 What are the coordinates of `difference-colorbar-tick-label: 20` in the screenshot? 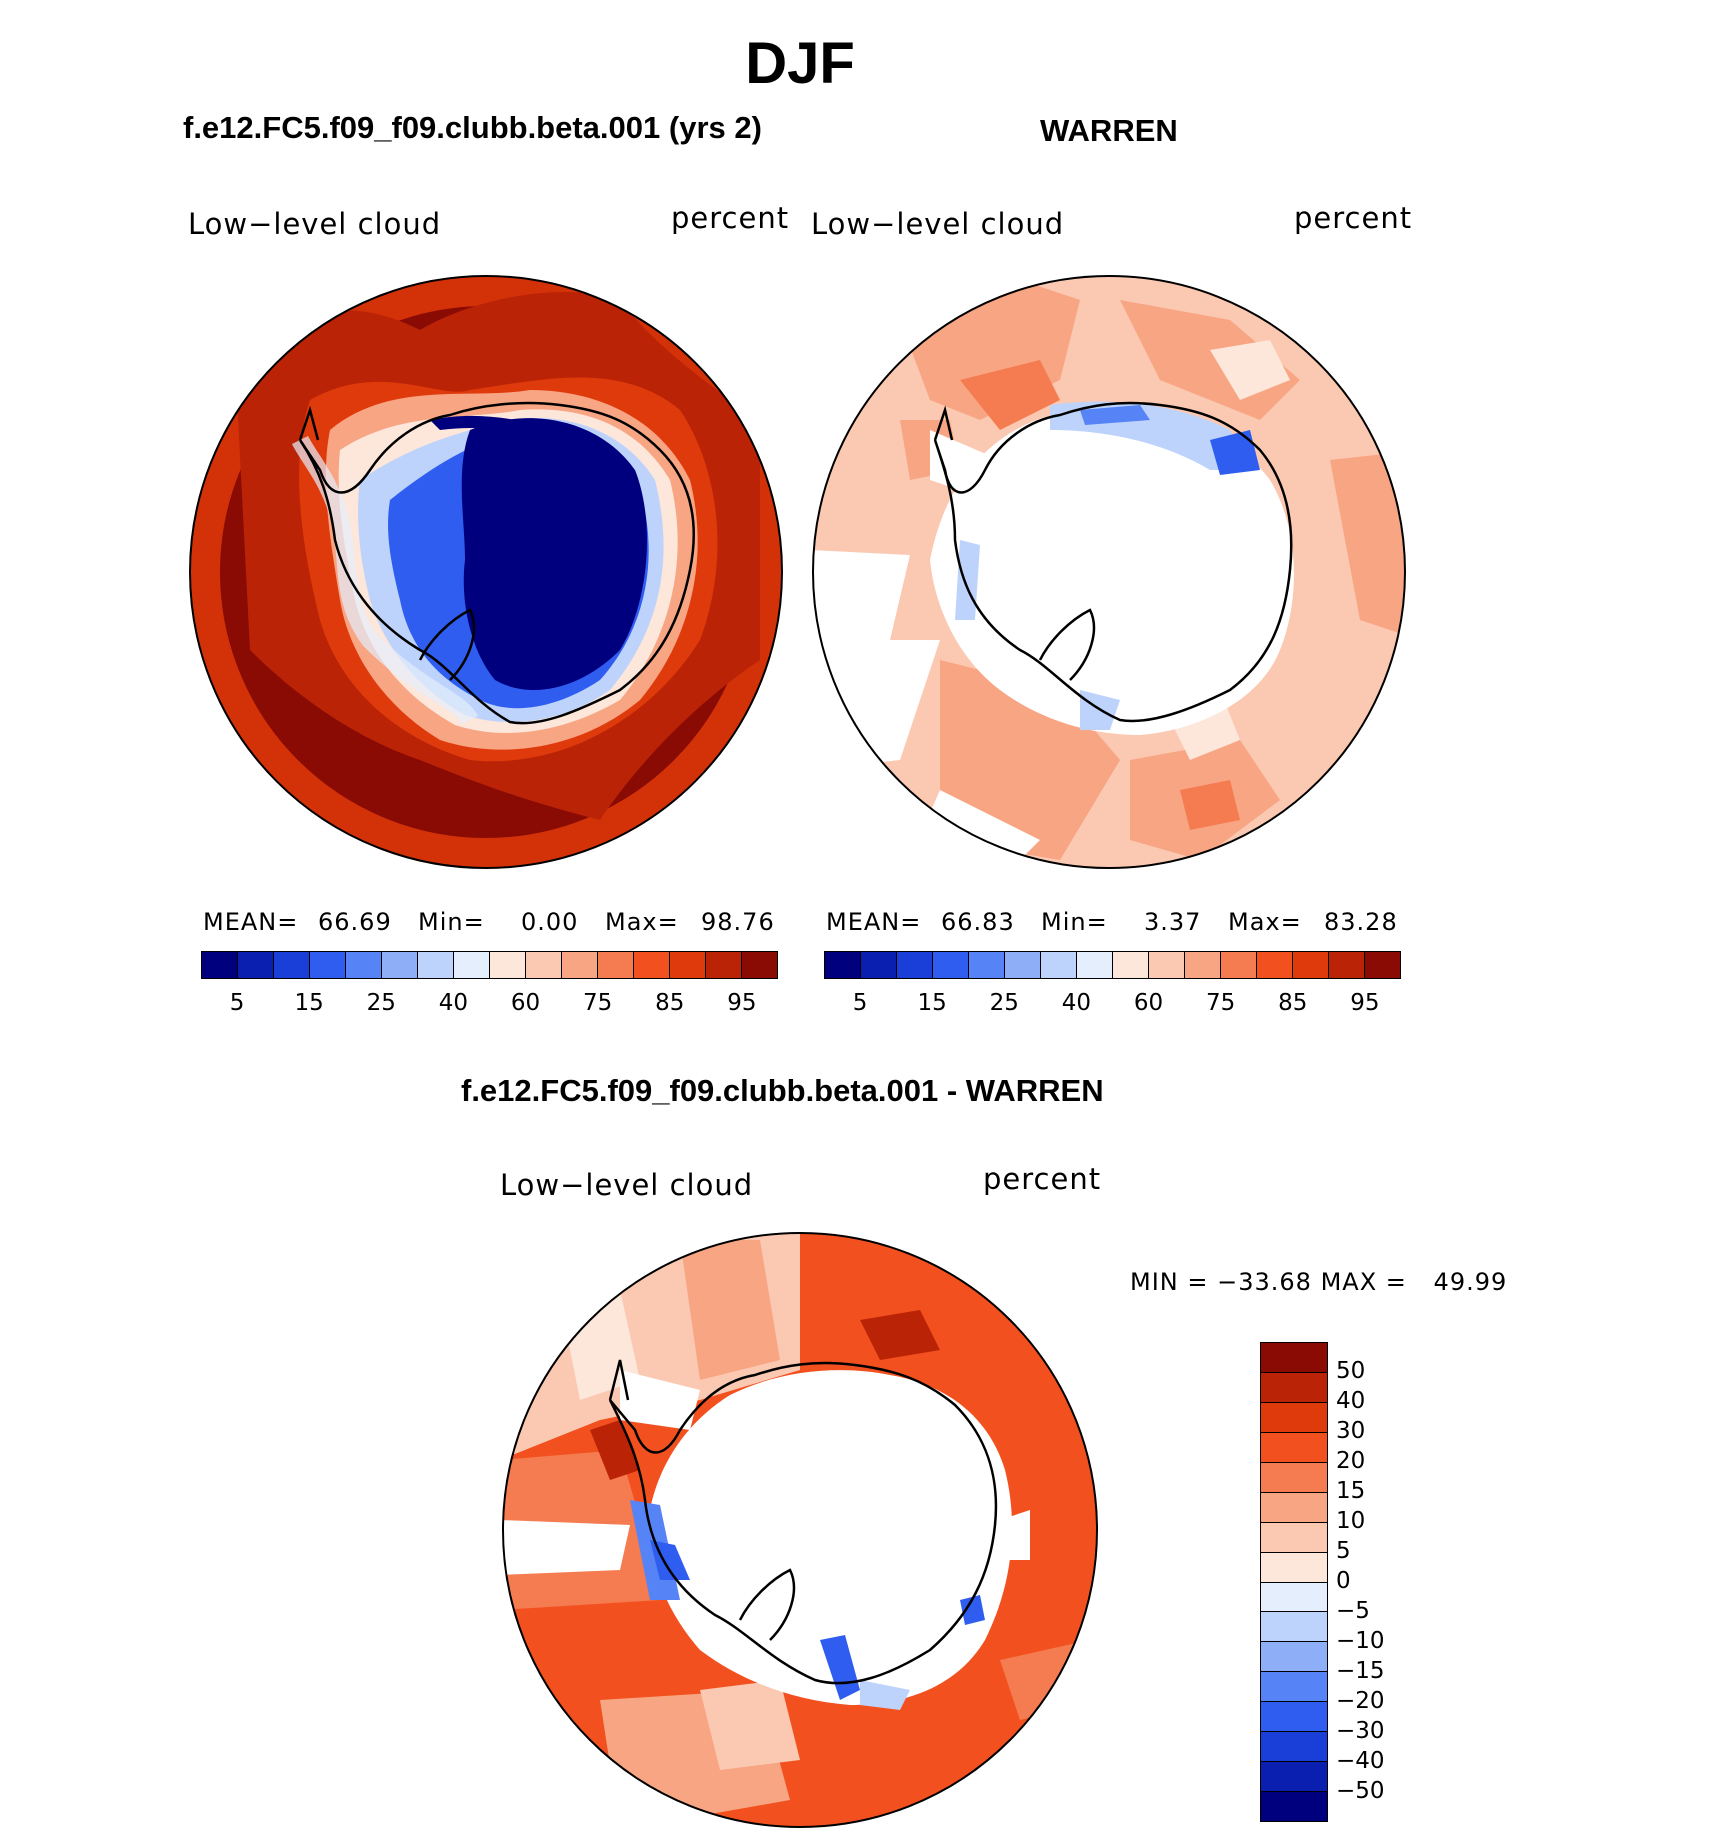 It's located at (1351, 1461).